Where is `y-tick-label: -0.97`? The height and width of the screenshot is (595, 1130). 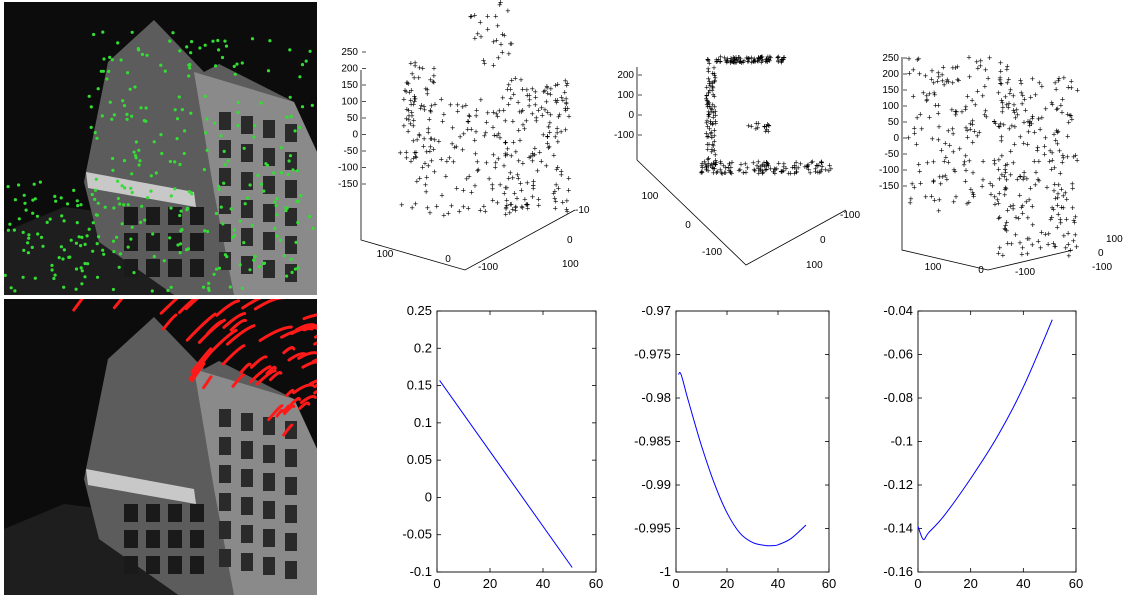
y-tick-label: -0.97 is located at coordinates (656, 310).